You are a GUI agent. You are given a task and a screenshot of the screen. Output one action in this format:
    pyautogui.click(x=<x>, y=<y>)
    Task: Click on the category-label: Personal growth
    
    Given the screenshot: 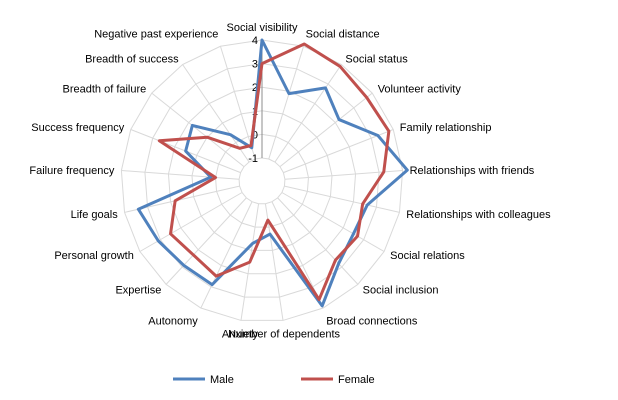 What is the action you would take?
    pyautogui.click(x=94, y=256)
    